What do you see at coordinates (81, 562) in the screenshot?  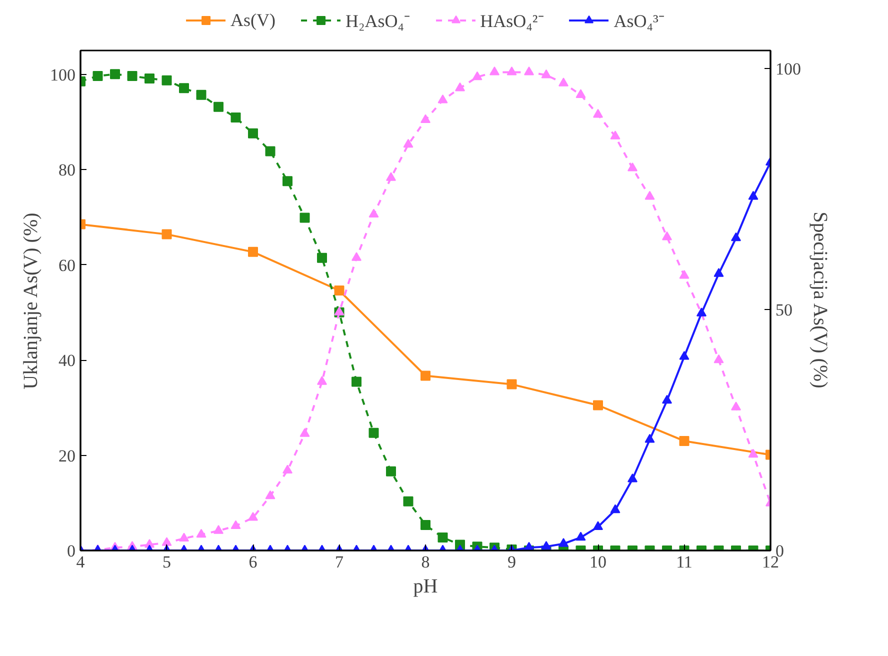 I see `x-tick-label: 4` at bounding box center [81, 562].